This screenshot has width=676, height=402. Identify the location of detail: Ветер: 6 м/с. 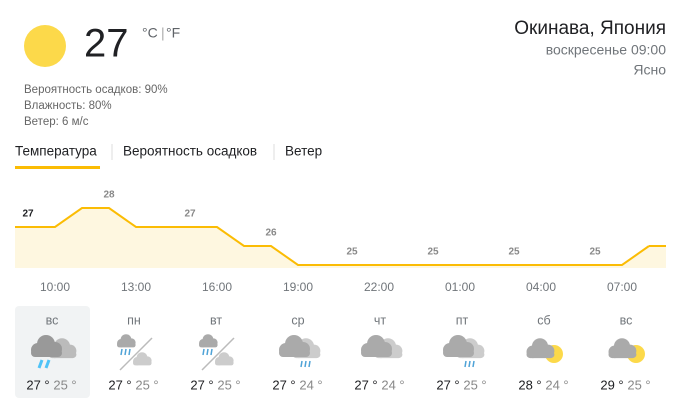
(56, 122).